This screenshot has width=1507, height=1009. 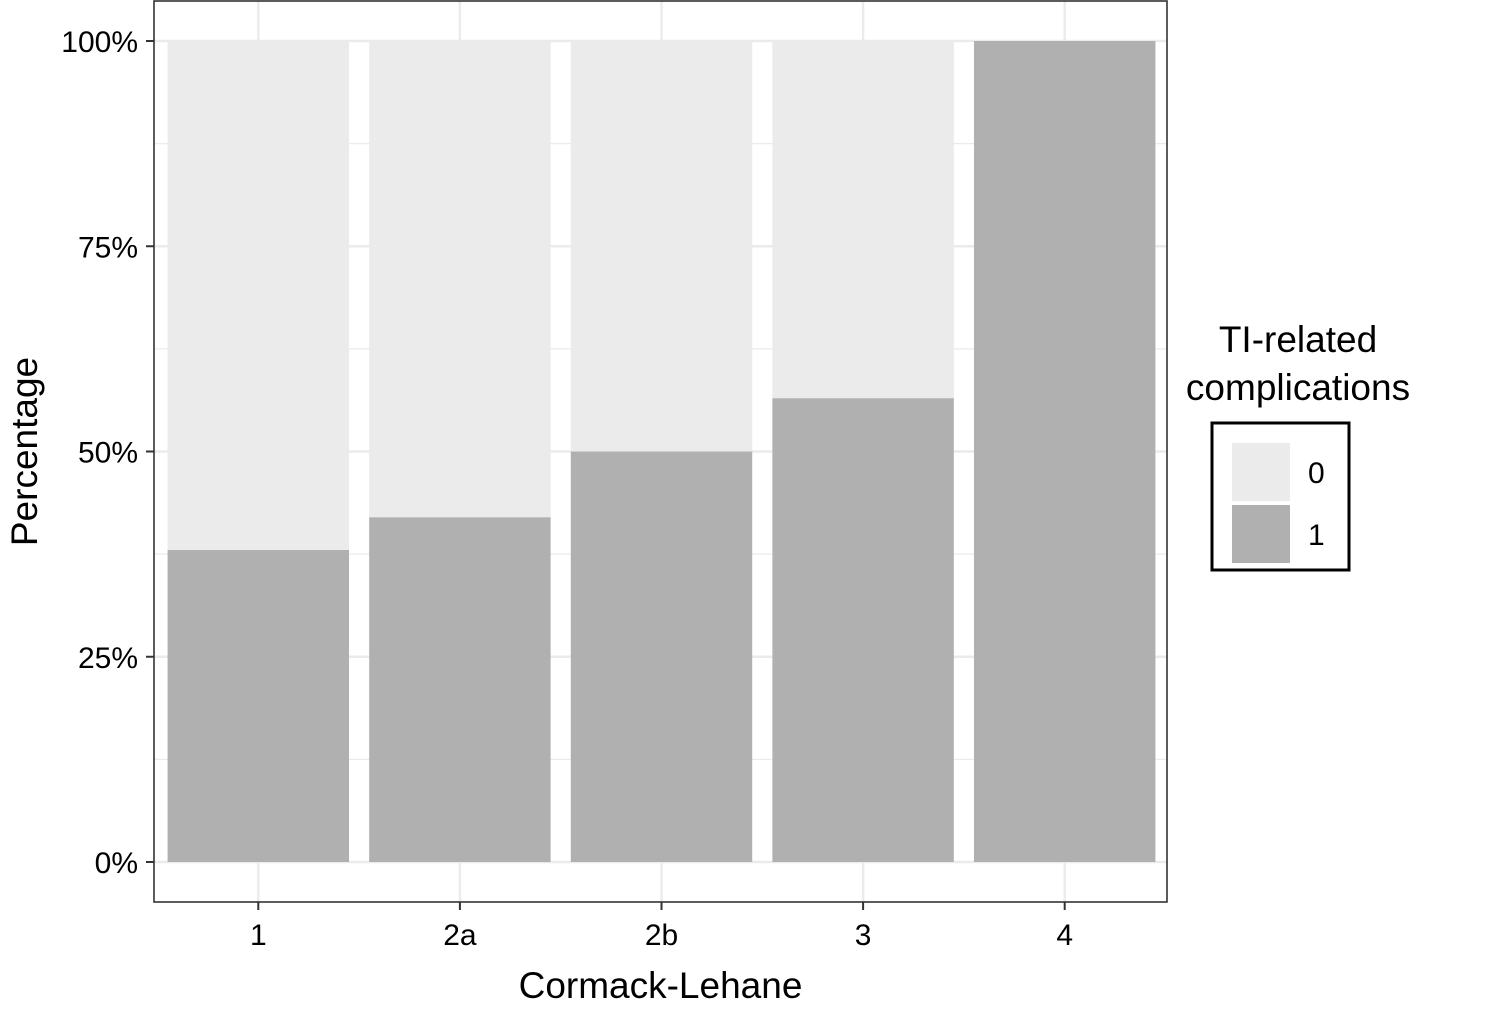 What do you see at coordinates (99, 42) in the screenshot?
I see `y-tick-label: 100%` at bounding box center [99, 42].